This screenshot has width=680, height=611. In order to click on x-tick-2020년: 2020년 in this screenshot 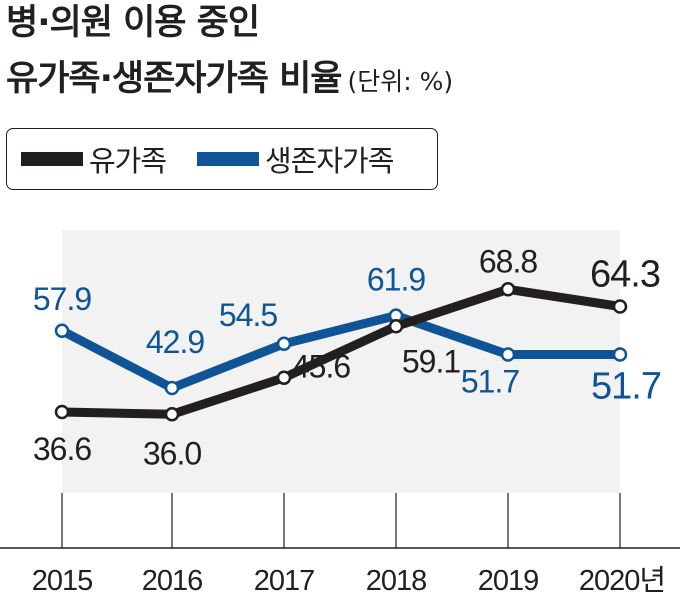, I will do `click(622, 581)`.